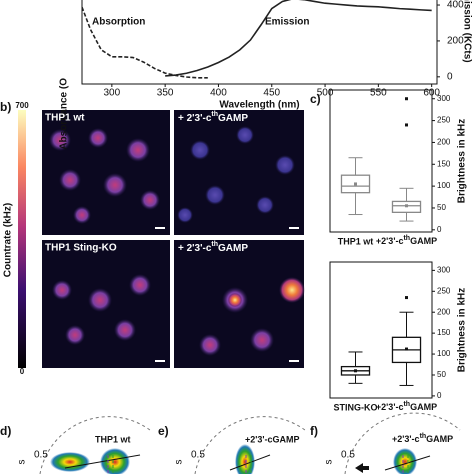 The height and width of the screenshot is (474, 474). Describe the element at coordinates (22, 105) in the screenshot. I see `colorbar-max: 700` at that location.